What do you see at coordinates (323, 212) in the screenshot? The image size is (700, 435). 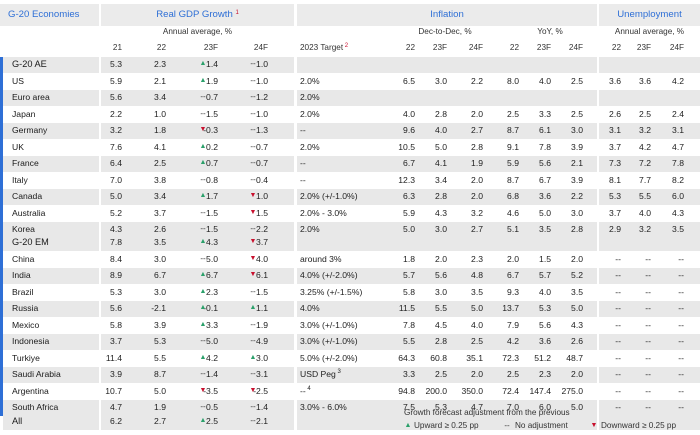 I see `target-text: 2.0% - 3.0%` at bounding box center [323, 212].